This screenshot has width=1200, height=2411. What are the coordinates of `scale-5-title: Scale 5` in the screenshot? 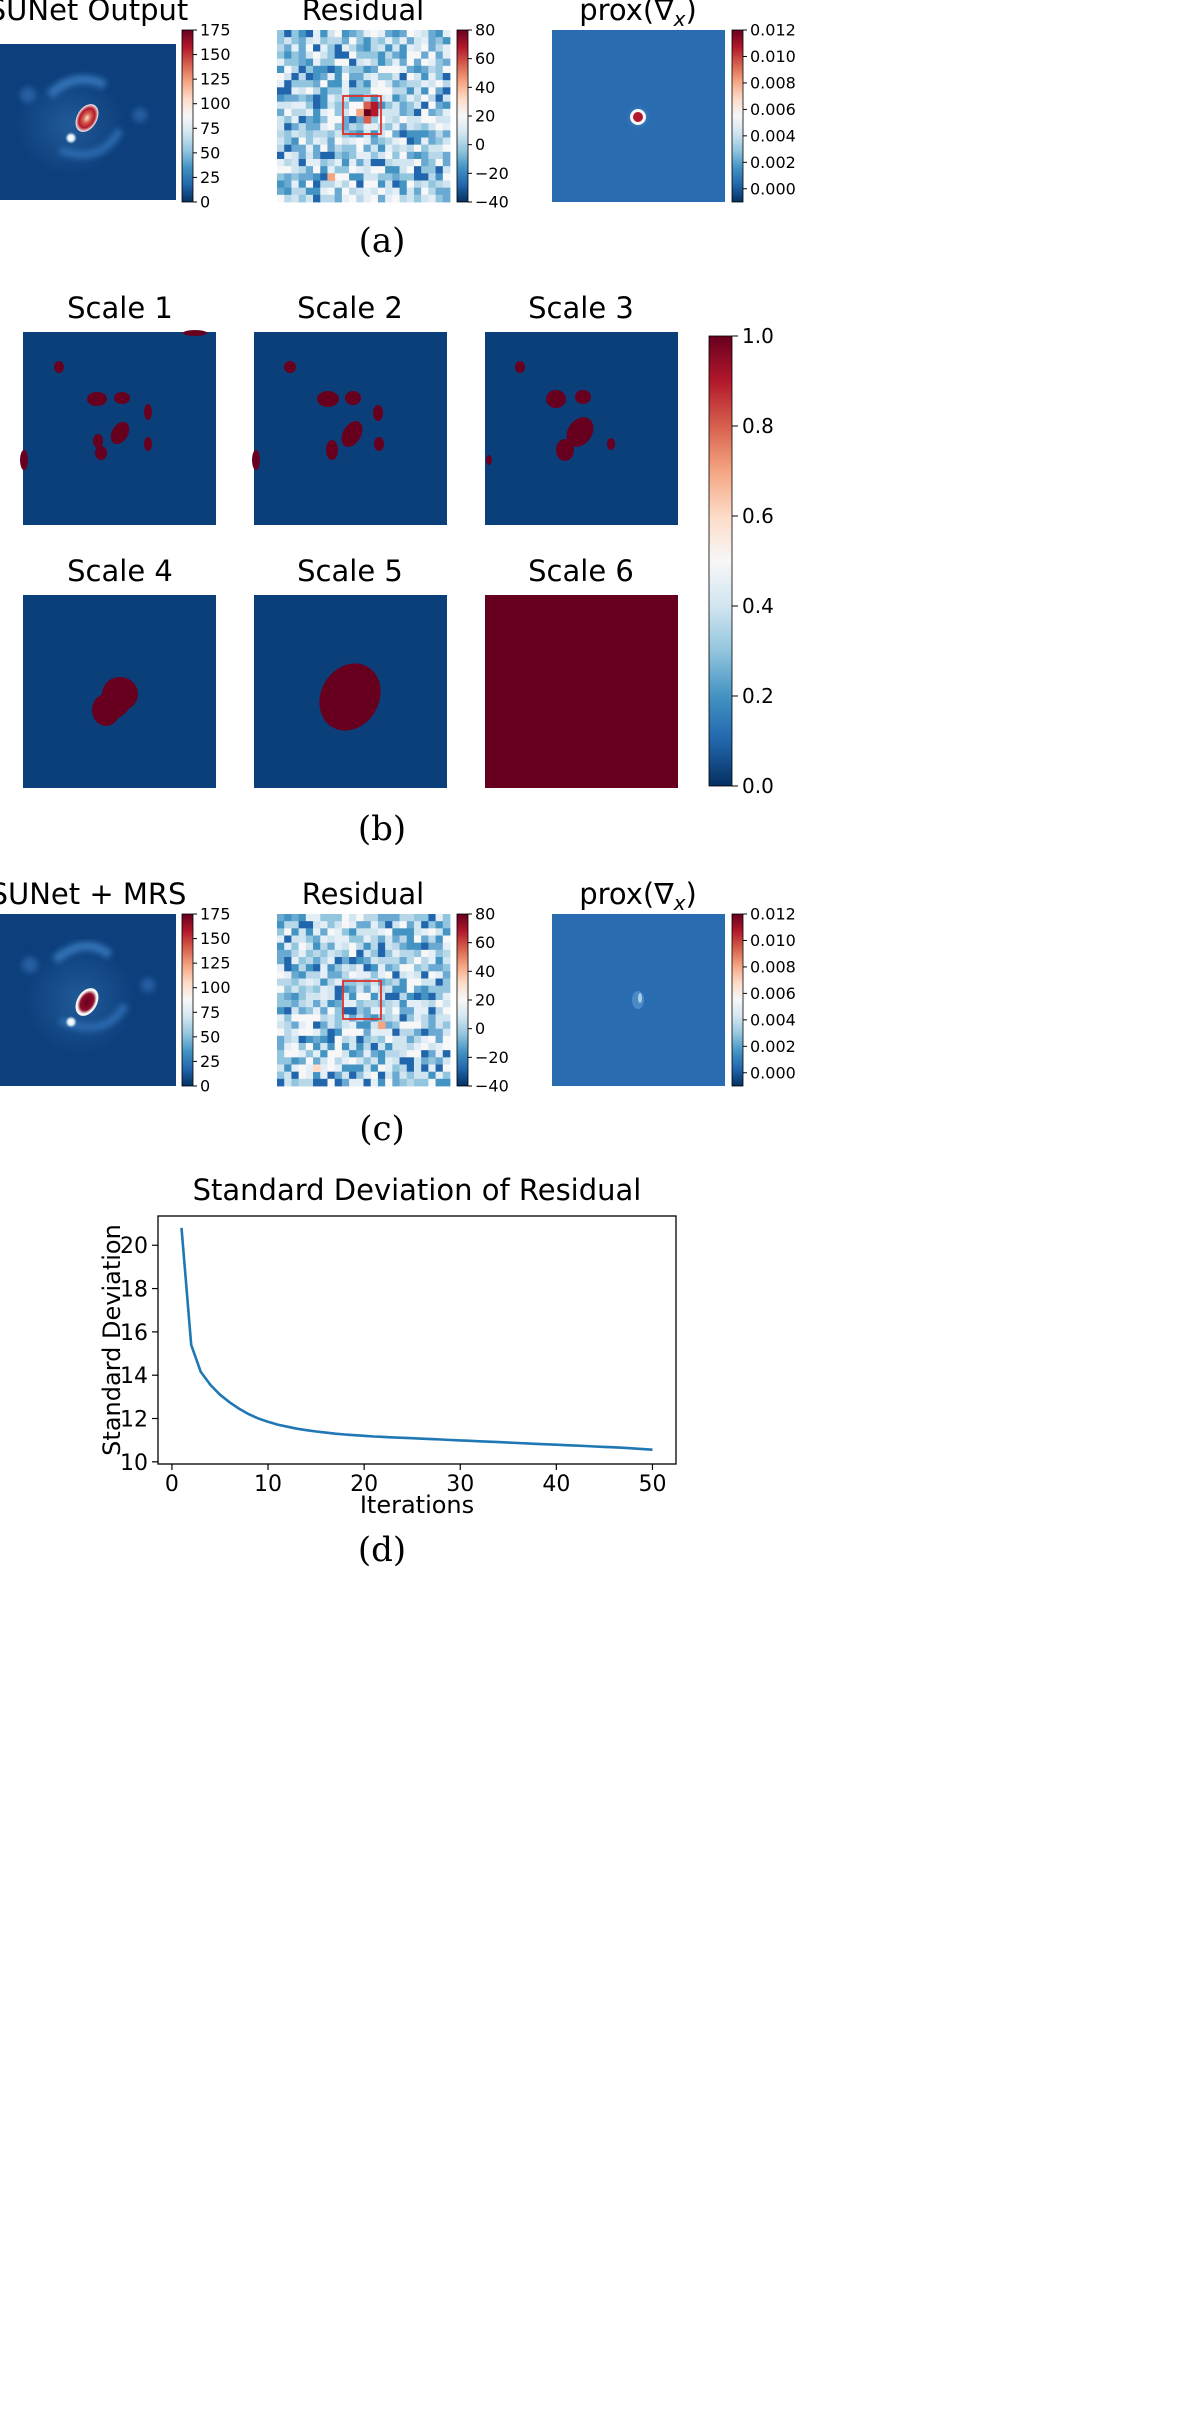 It's located at (350, 571).